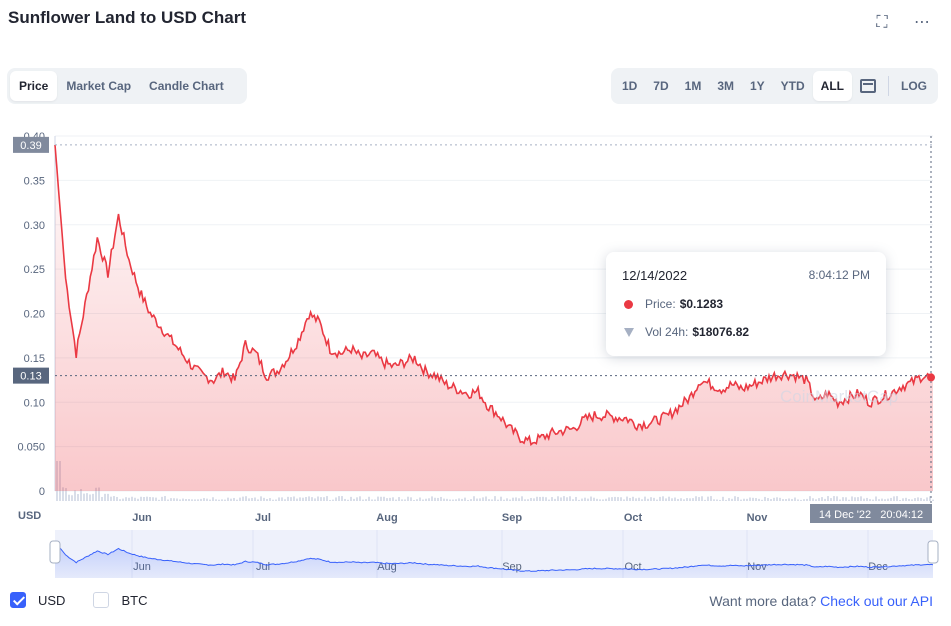  What do you see at coordinates (876, 601) in the screenshot?
I see `api-link: Check out our API` at bounding box center [876, 601].